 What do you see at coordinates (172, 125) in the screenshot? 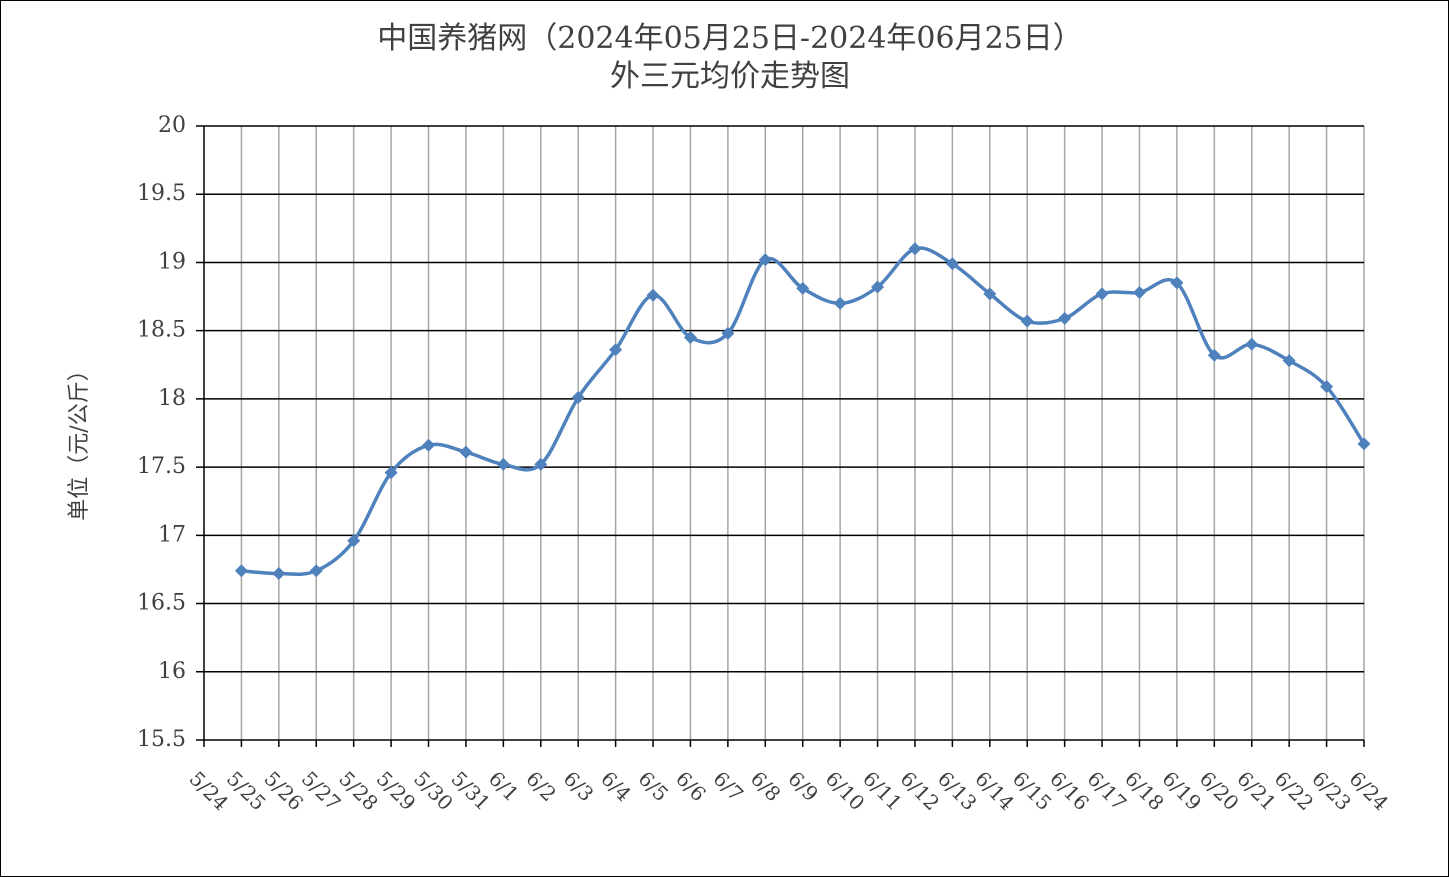
I see `y-tick-label: 20` at bounding box center [172, 125].